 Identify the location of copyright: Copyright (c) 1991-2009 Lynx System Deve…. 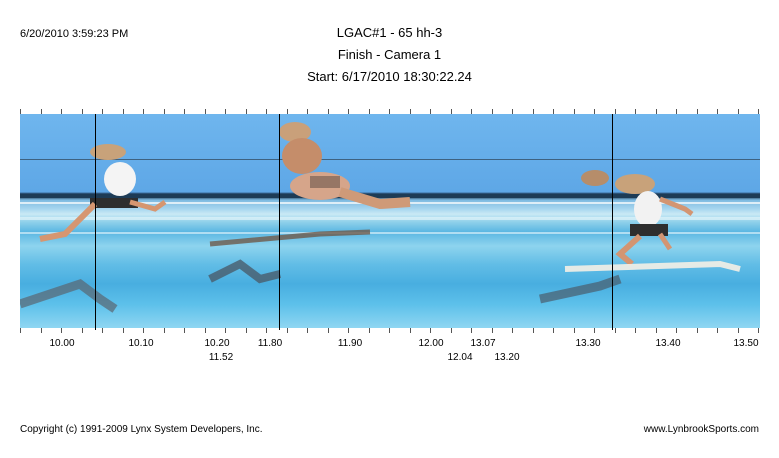
(141, 429).